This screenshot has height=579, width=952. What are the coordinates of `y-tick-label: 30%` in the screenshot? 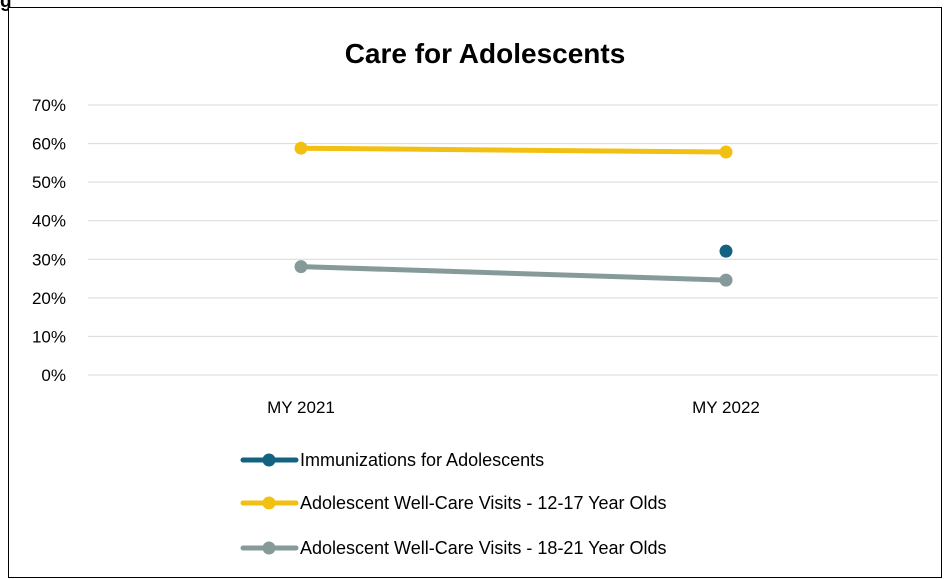 It's located at (49, 259).